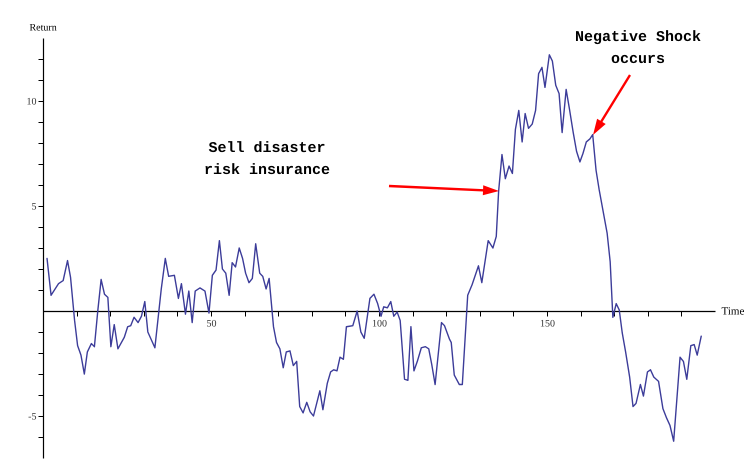 Image resolution: width=744 pixels, height=461 pixels. What do you see at coordinates (267, 159) in the screenshot?
I see `annotation: Sell disaster risk insurance` at bounding box center [267, 159].